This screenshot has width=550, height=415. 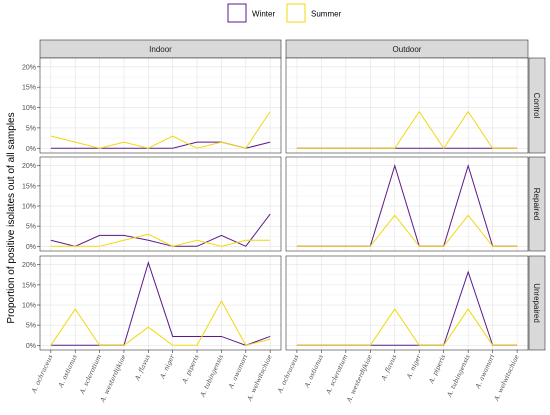 I want to click on panel-indoor-control, so click(x=160, y=105).